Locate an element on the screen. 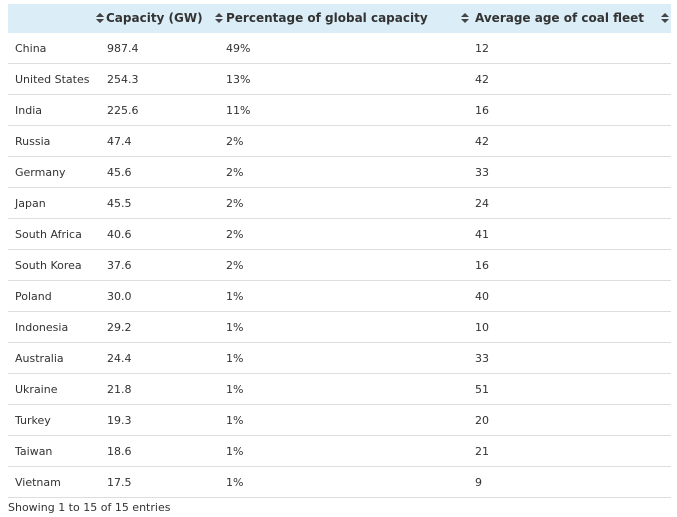 The image size is (677, 517). country-cell: Indonesia is located at coordinates (54, 327).